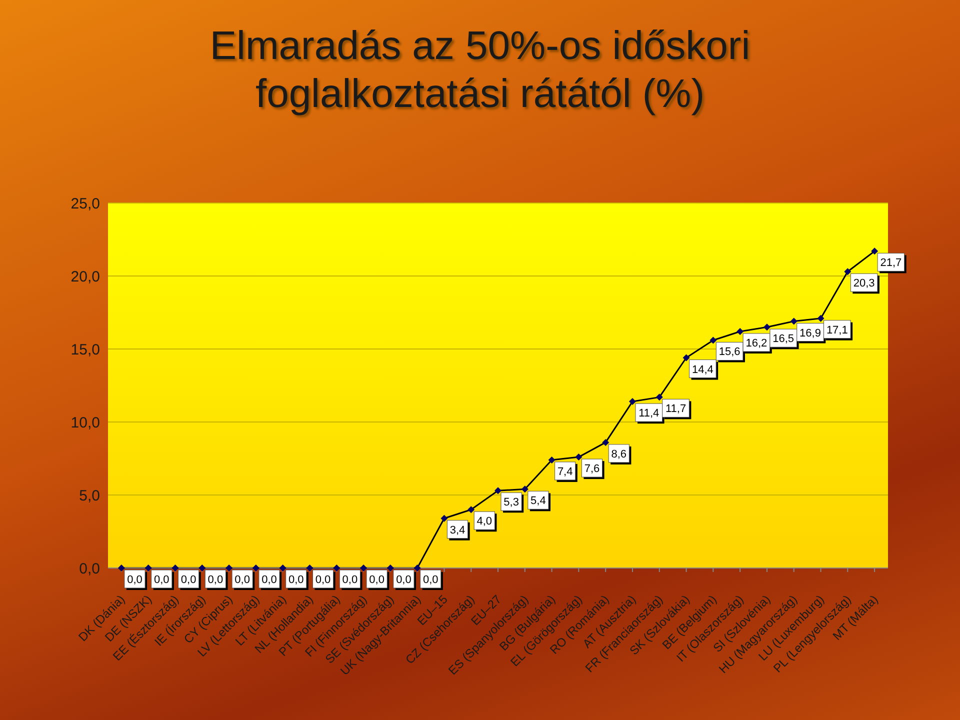 The height and width of the screenshot is (720, 960). What do you see at coordinates (891, 263) in the screenshot?
I see `data-label: 21,7` at bounding box center [891, 263].